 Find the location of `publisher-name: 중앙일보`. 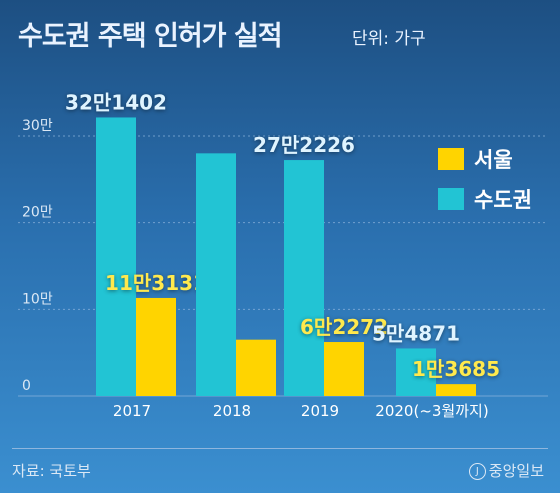

publisher-name: 중앙일보 is located at coordinates (516, 471).